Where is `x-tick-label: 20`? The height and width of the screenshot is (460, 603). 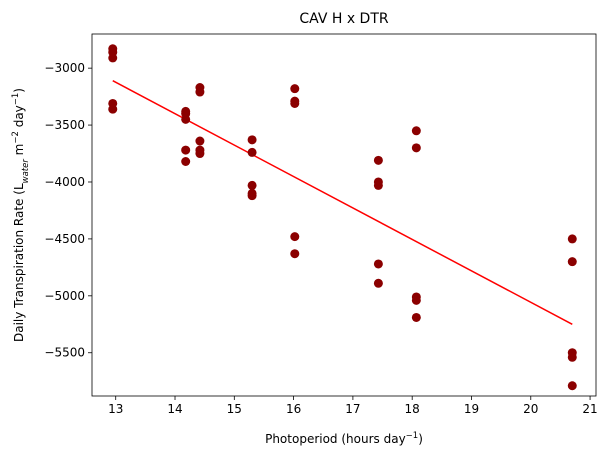 x-tick-label: 20 is located at coordinates (530, 409).